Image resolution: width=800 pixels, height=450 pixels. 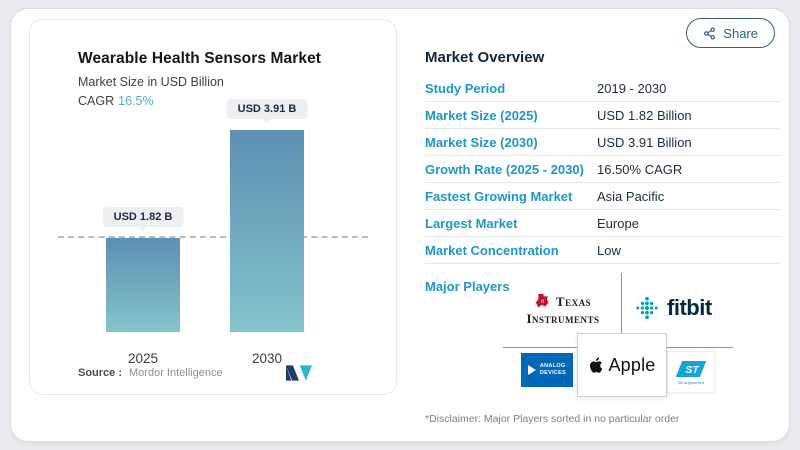 What do you see at coordinates (471, 223) in the screenshot?
I see `row-label: Largest Market` at bounding box center [471, 223].